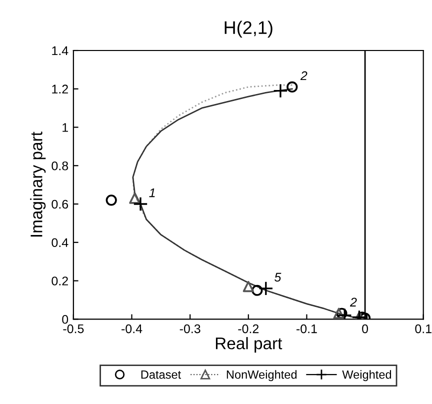 Image resolution: width=432 pixels, height=404 pixels. What do you see at coordinates (60, 51) in the screenshot?
I see `y-tick-label: 1.4` at bounding box center [60, 51].